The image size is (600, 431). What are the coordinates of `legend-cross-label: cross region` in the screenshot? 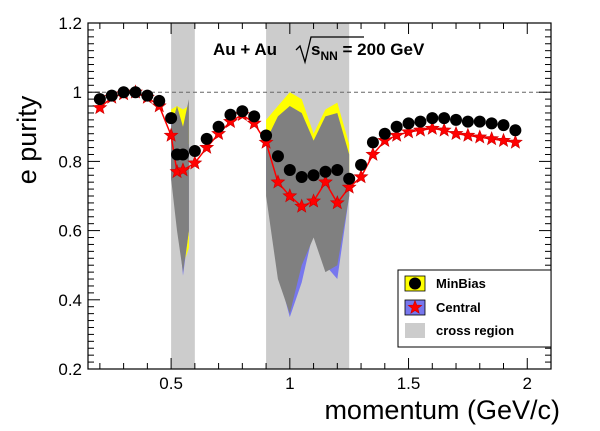 It's located at (475, 330).